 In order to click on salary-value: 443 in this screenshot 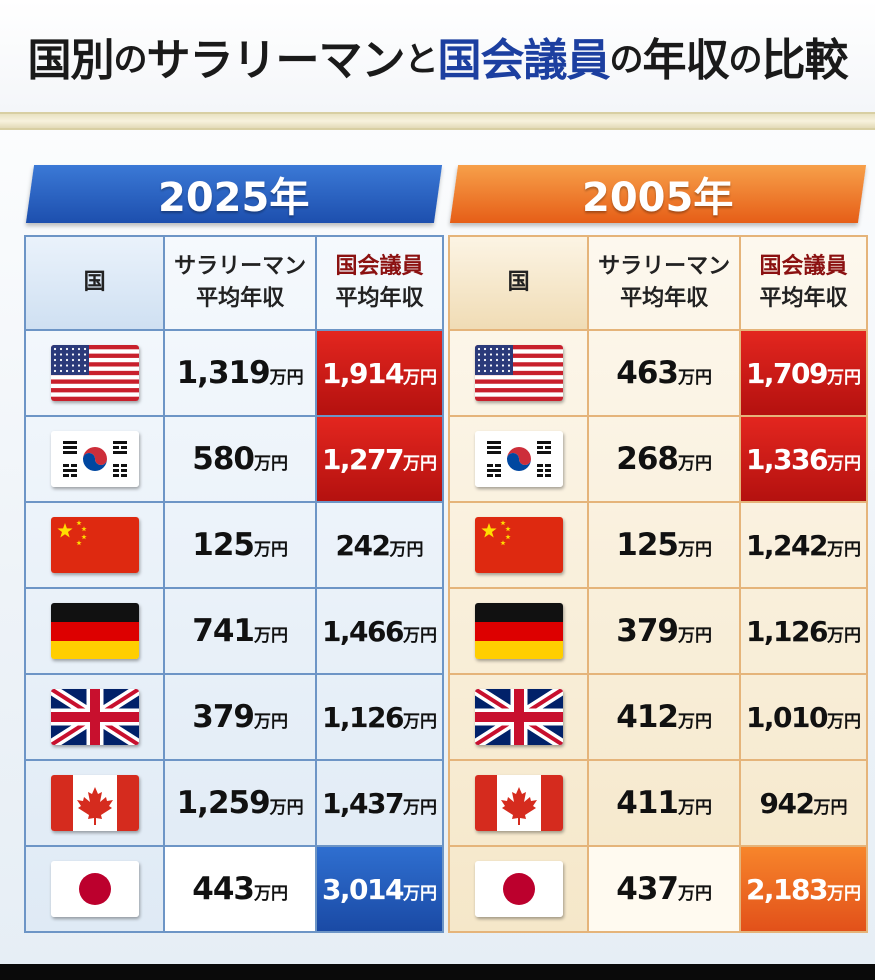, I will do `click(223, 889)`.